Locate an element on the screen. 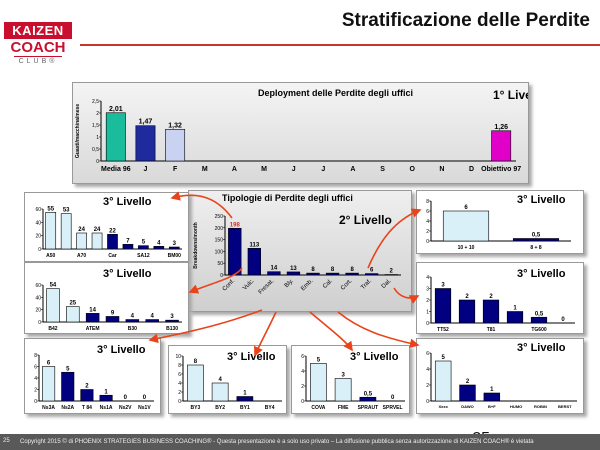 The height and width of the screenshot is (450, 600). y-tick-label: 250 is located at coordinates (219, 217).